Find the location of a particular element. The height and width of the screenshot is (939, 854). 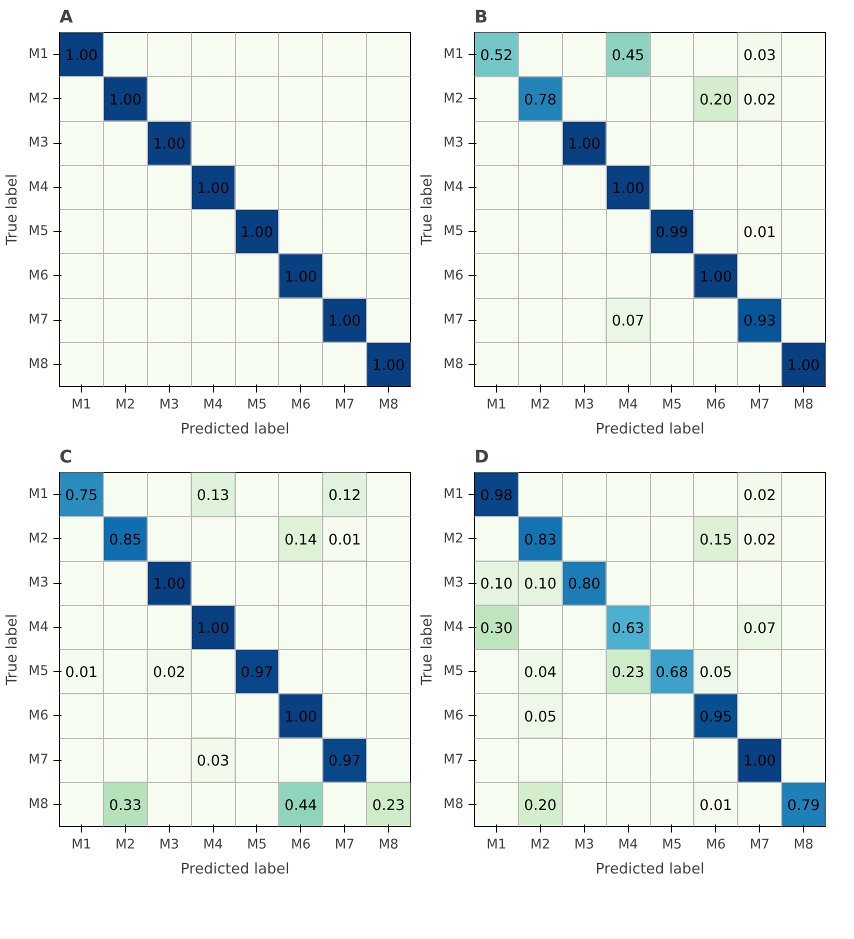

data-label: 0.78 is located at coordinates (540, 99).